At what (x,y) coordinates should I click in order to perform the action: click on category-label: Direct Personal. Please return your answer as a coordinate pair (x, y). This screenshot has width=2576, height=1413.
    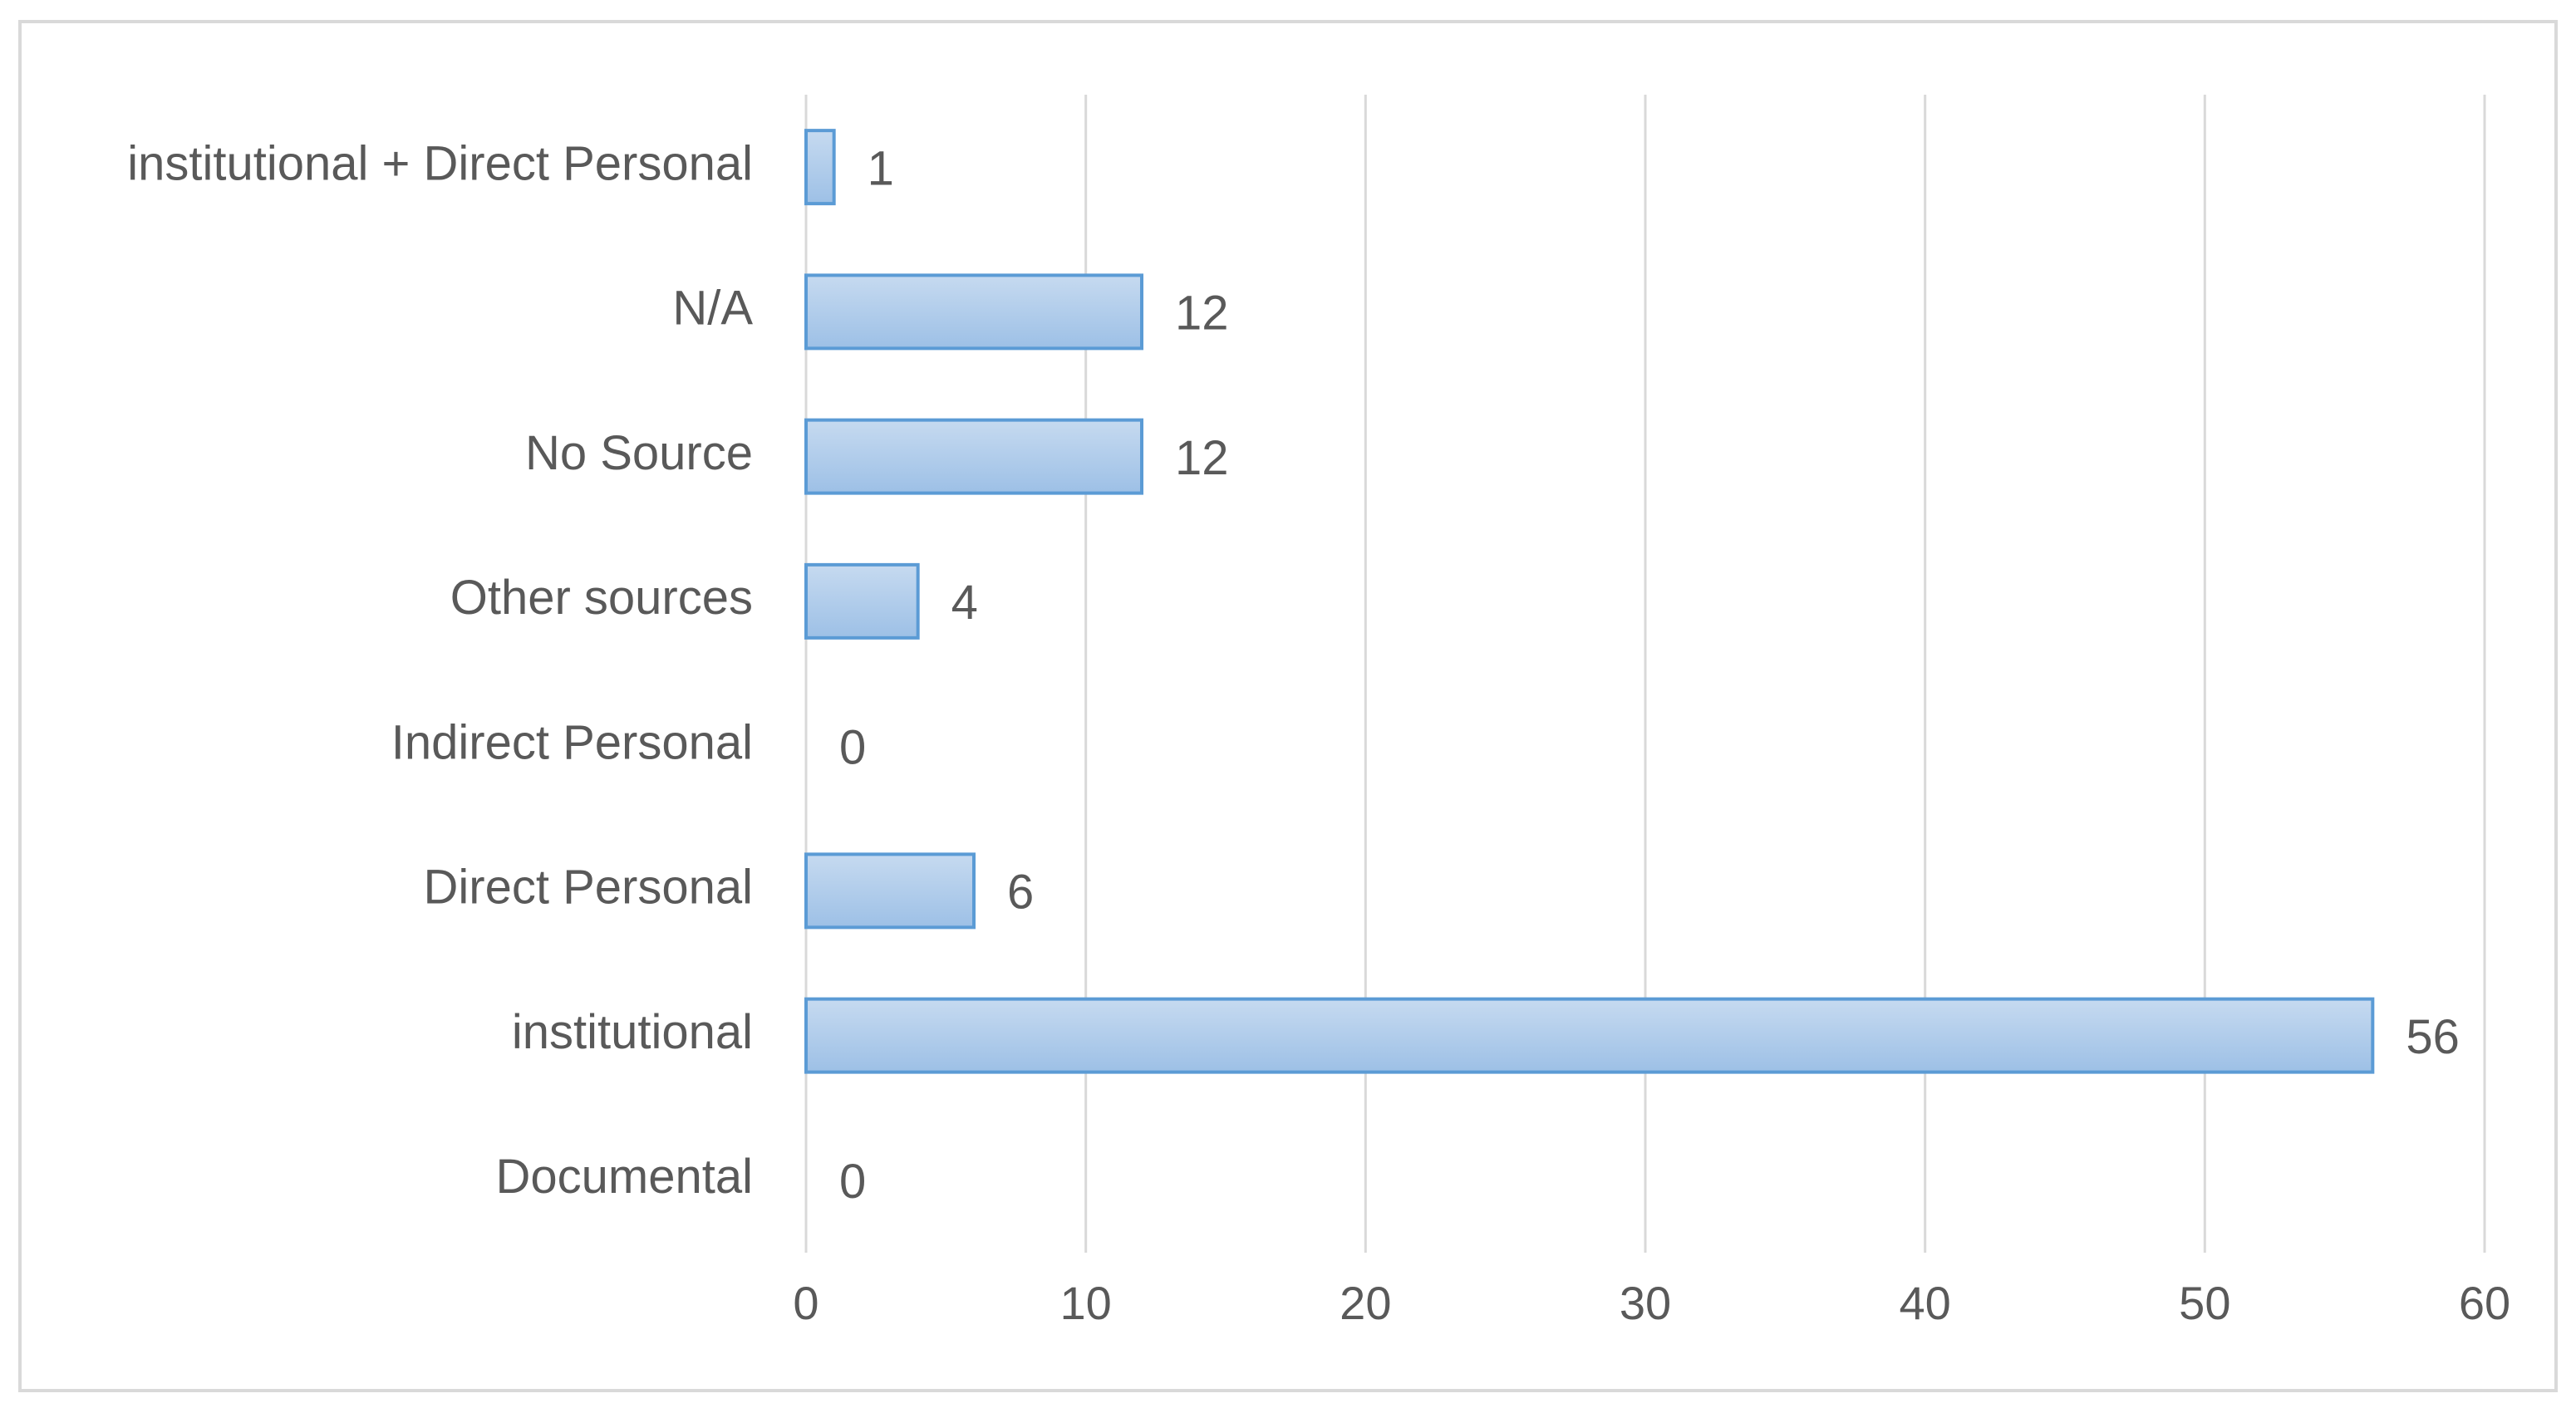
    Looking at the image, I should click on (588, 888).